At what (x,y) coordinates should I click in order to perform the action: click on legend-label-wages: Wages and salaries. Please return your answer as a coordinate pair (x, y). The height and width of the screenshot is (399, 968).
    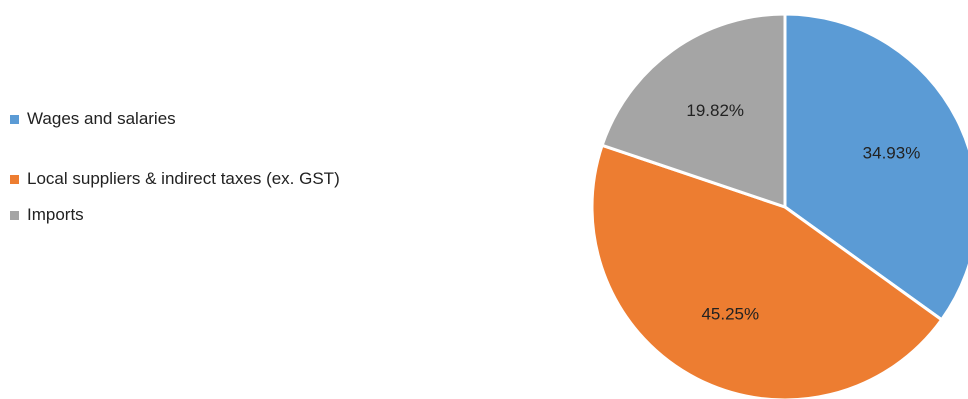
    Looking at the image, I should click on (101, 118).